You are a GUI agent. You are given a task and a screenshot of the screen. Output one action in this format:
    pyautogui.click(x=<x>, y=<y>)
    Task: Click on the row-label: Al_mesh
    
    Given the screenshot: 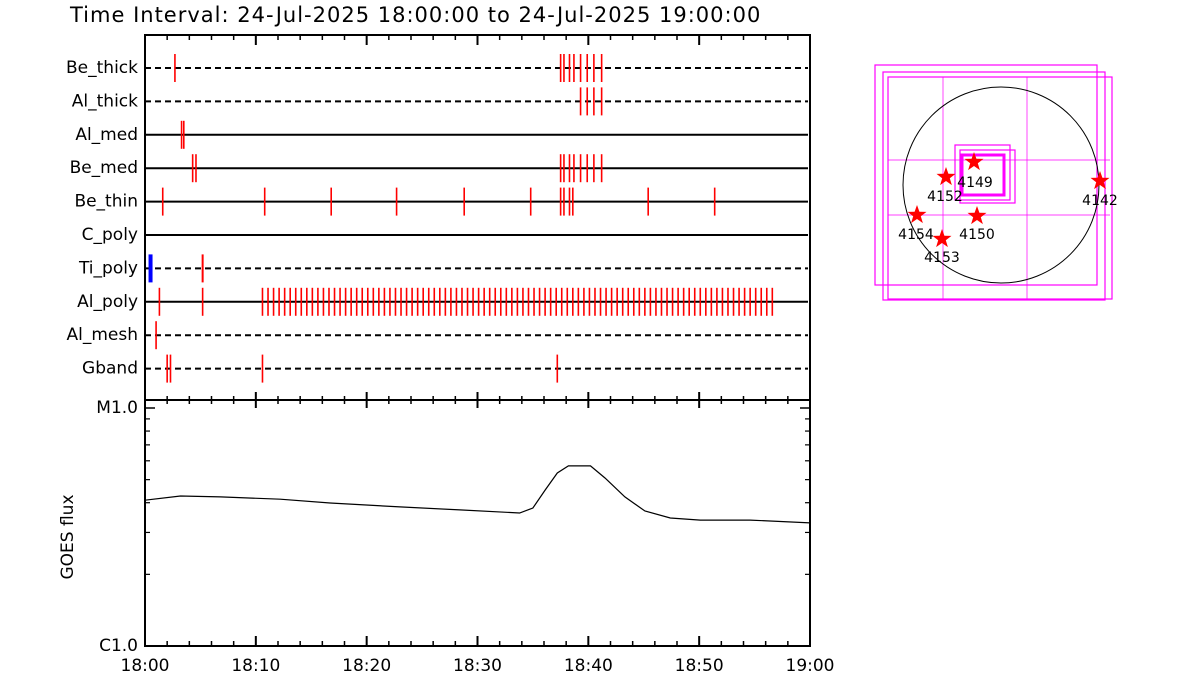 What is the action you would take?
    pyautogui.click(x=102, y=335)
    